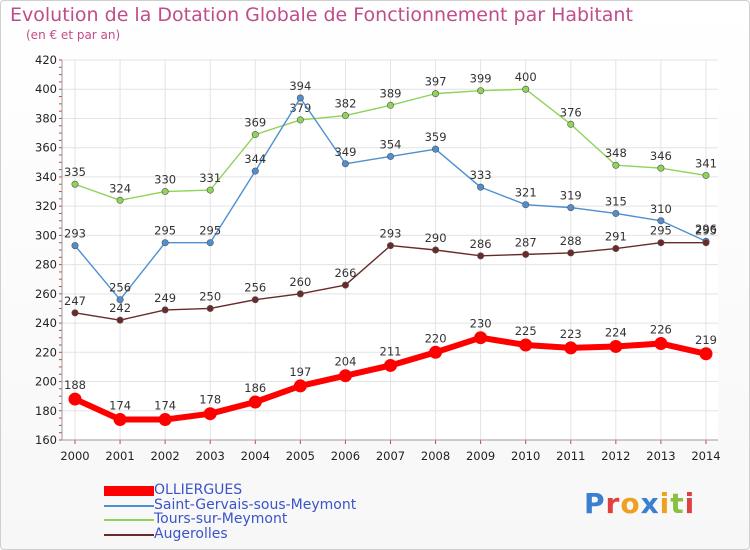  Describe the element at coordinates (255, 159) in the screenshot. I see `data-label: 344` at that location.